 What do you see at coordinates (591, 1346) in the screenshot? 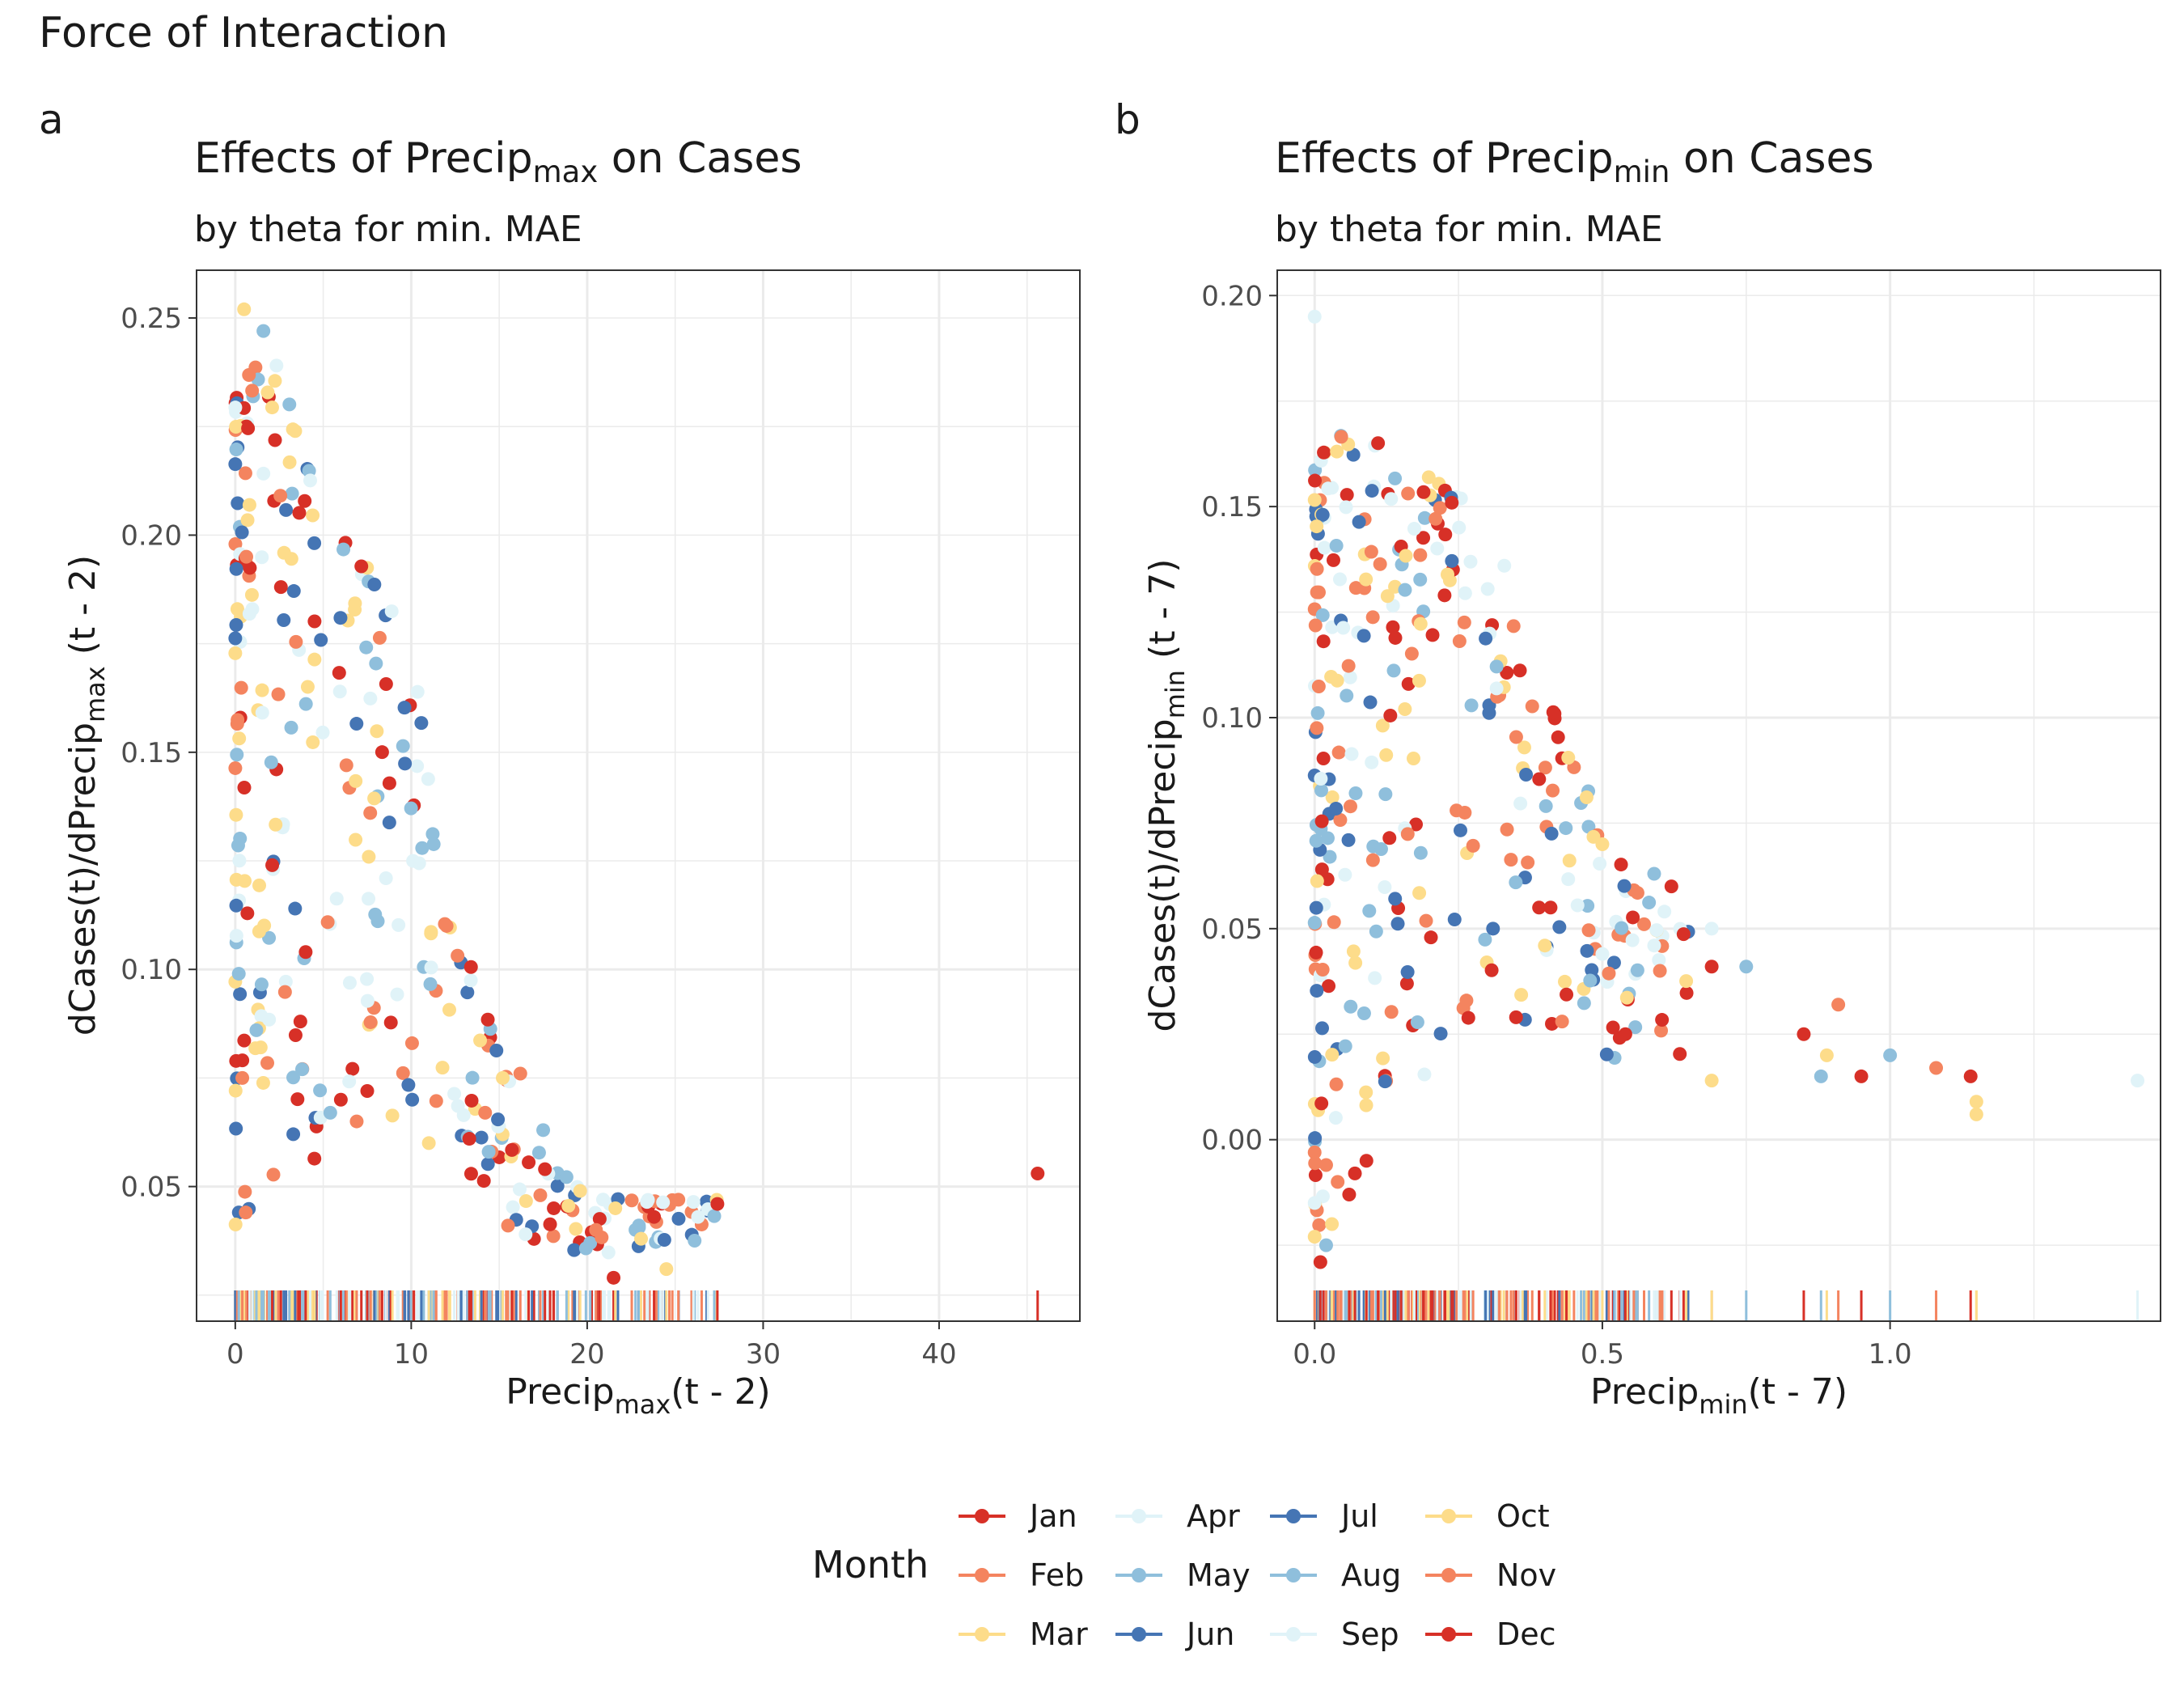
I see `x-axis: 0 10 20 30 40` at bounding box center [591, 1346].